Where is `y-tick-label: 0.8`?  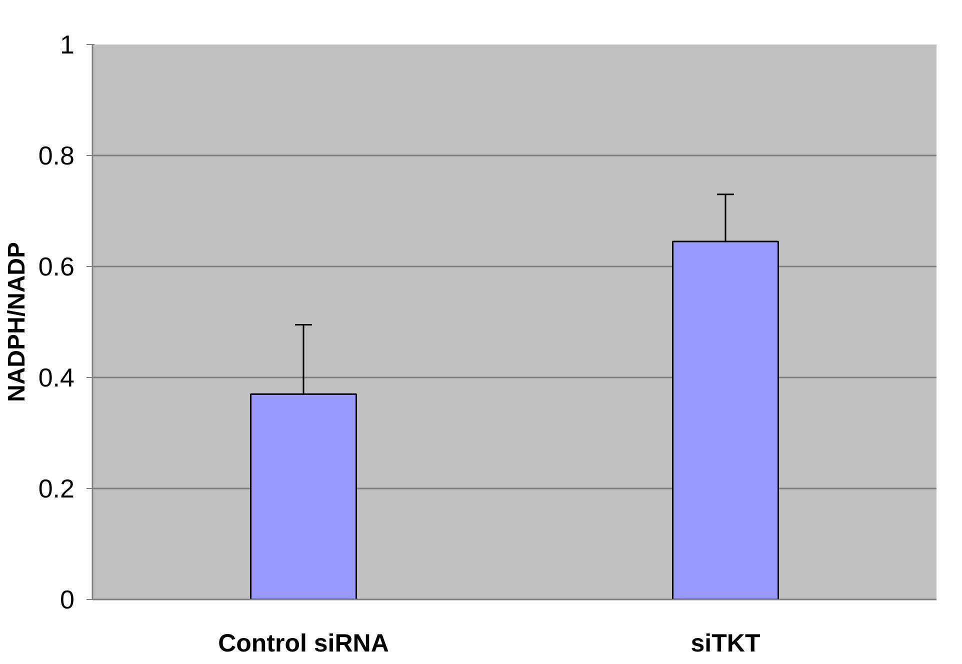
y-tick-label: 0.8 is located at coordinates (56, 155).